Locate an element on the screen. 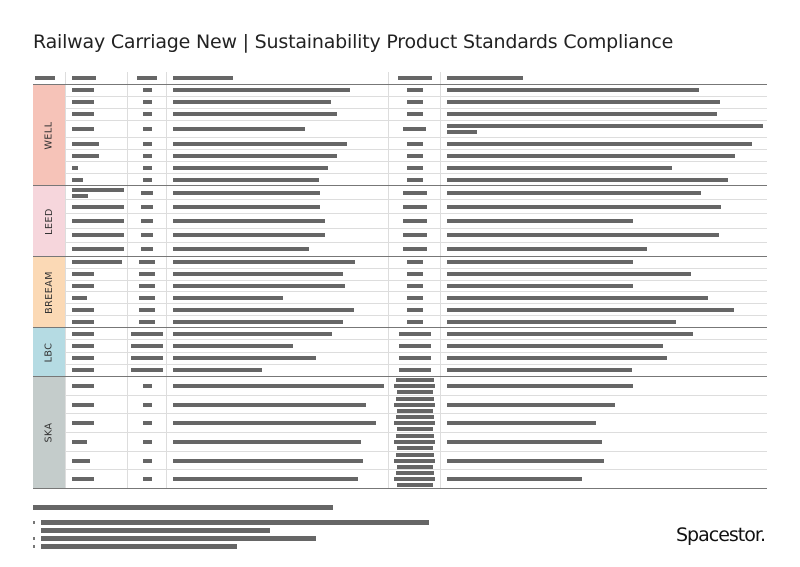  spacestor-logo: Spacestor. is located at coordinates (721, 535).